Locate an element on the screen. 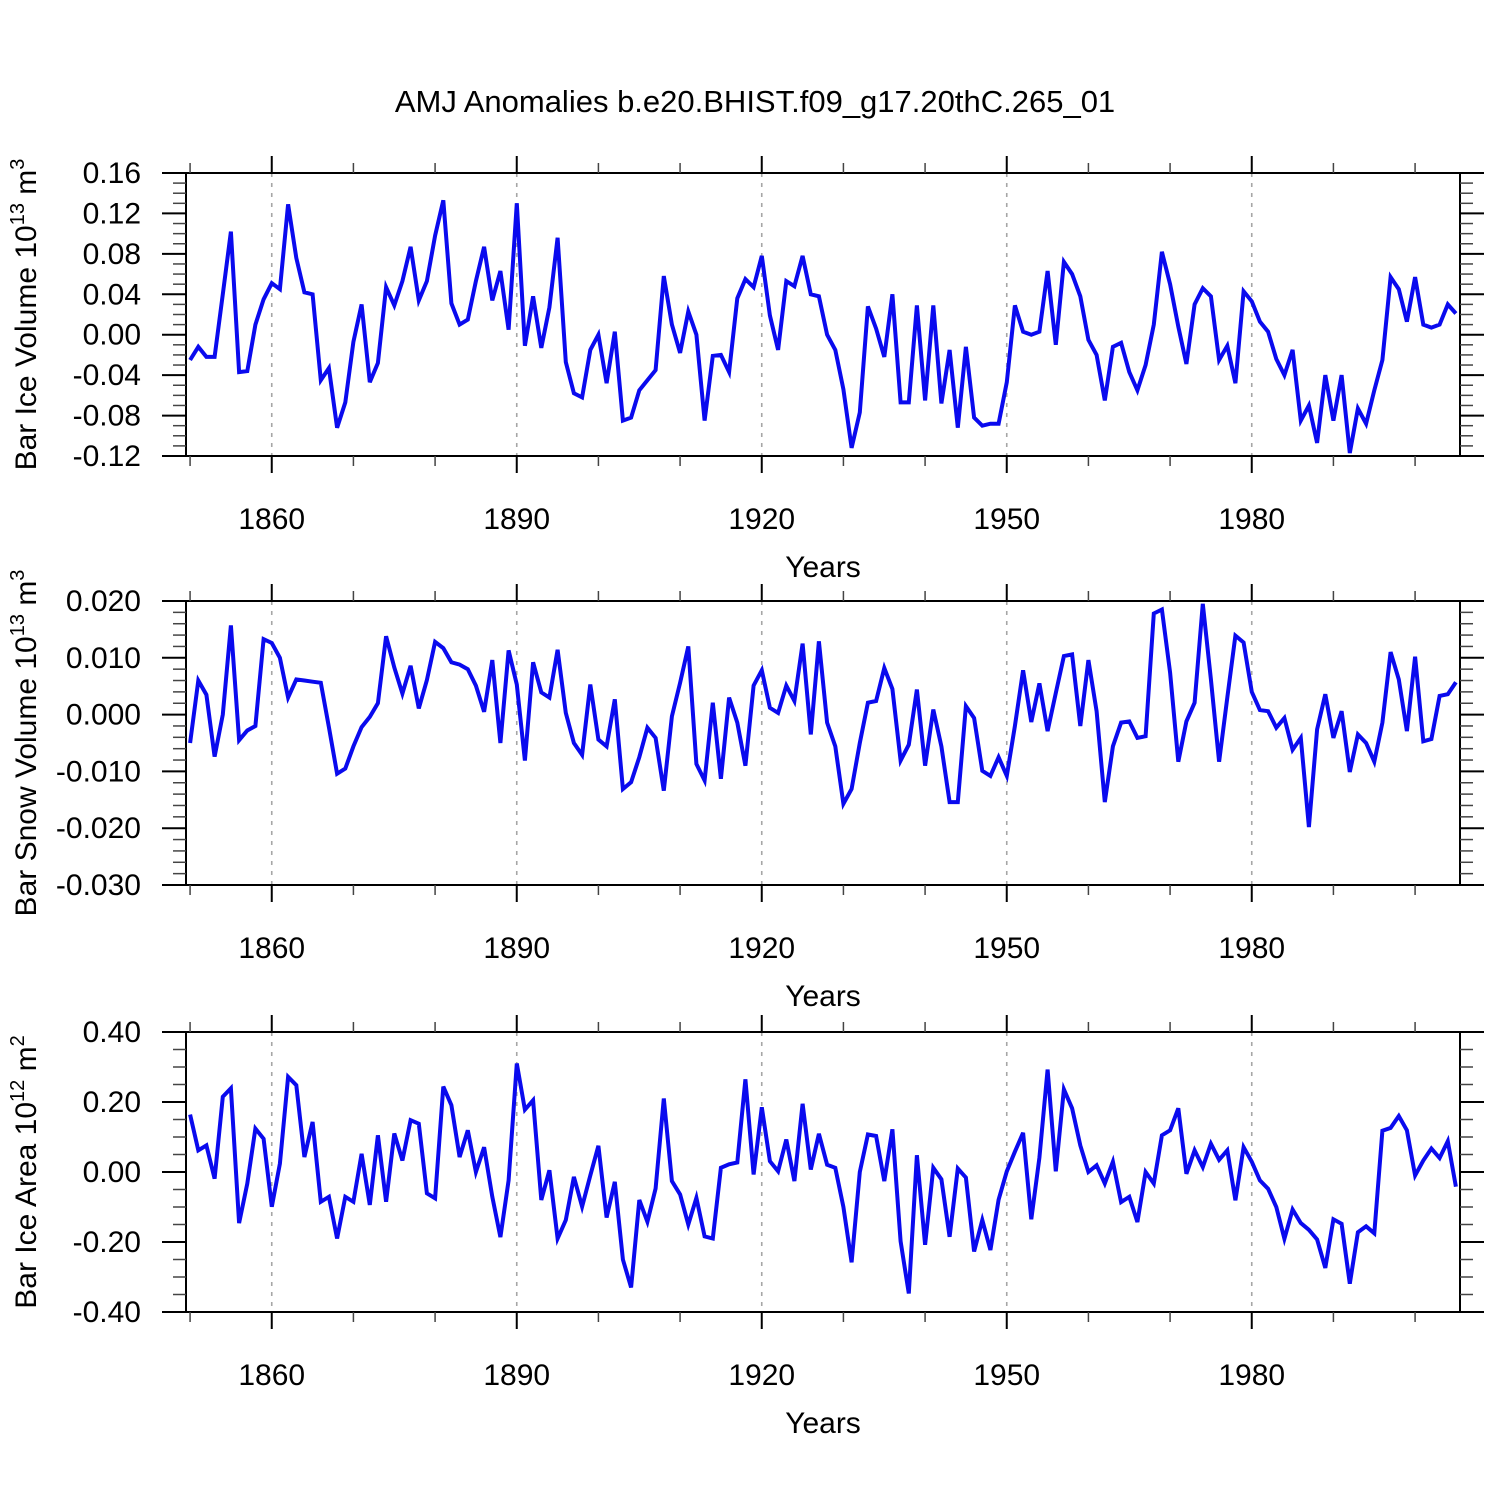  y-tick-label: -0.40 is located at coordinates (107, 1312).